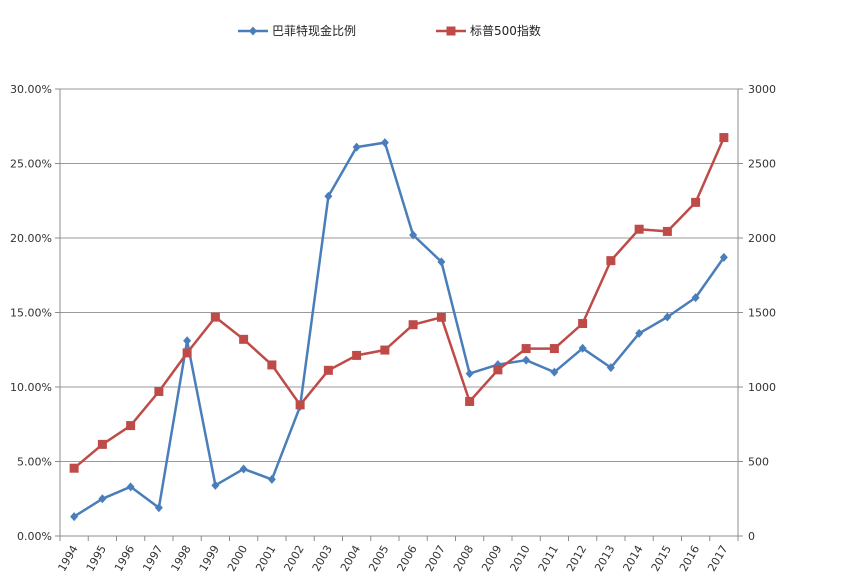 The image size is (864, 585). I want to click on right-tick-label: 1500, so click(762, 313).